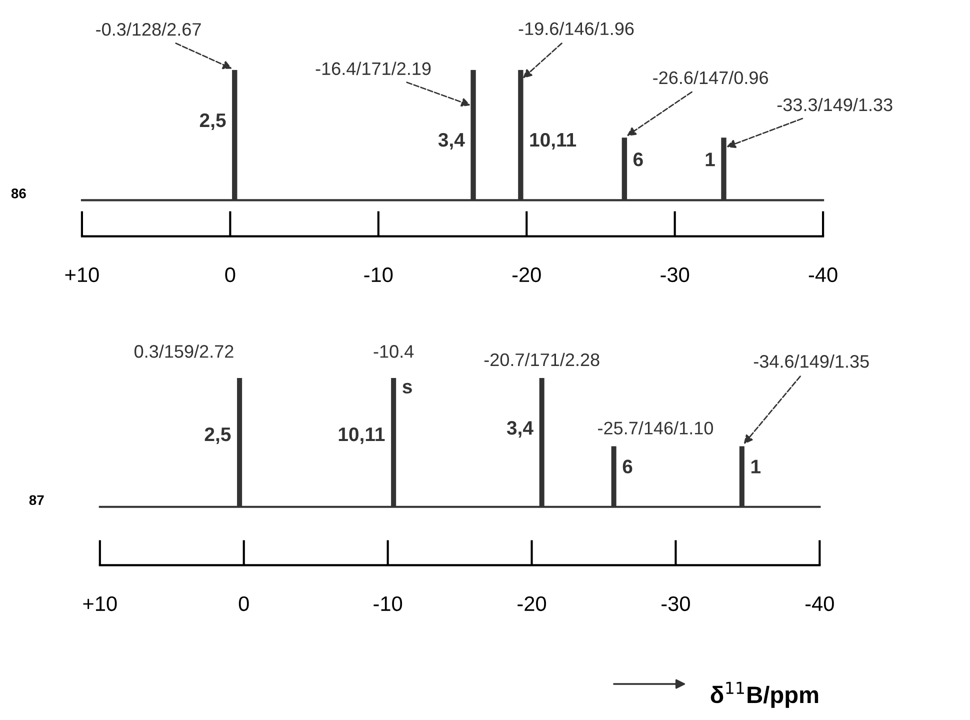 Image resolution: width=970 pixels, height=720 pixels. Describe the element at coordinates (407, 388) in the screenshot. I see `annotation: s` at that location.